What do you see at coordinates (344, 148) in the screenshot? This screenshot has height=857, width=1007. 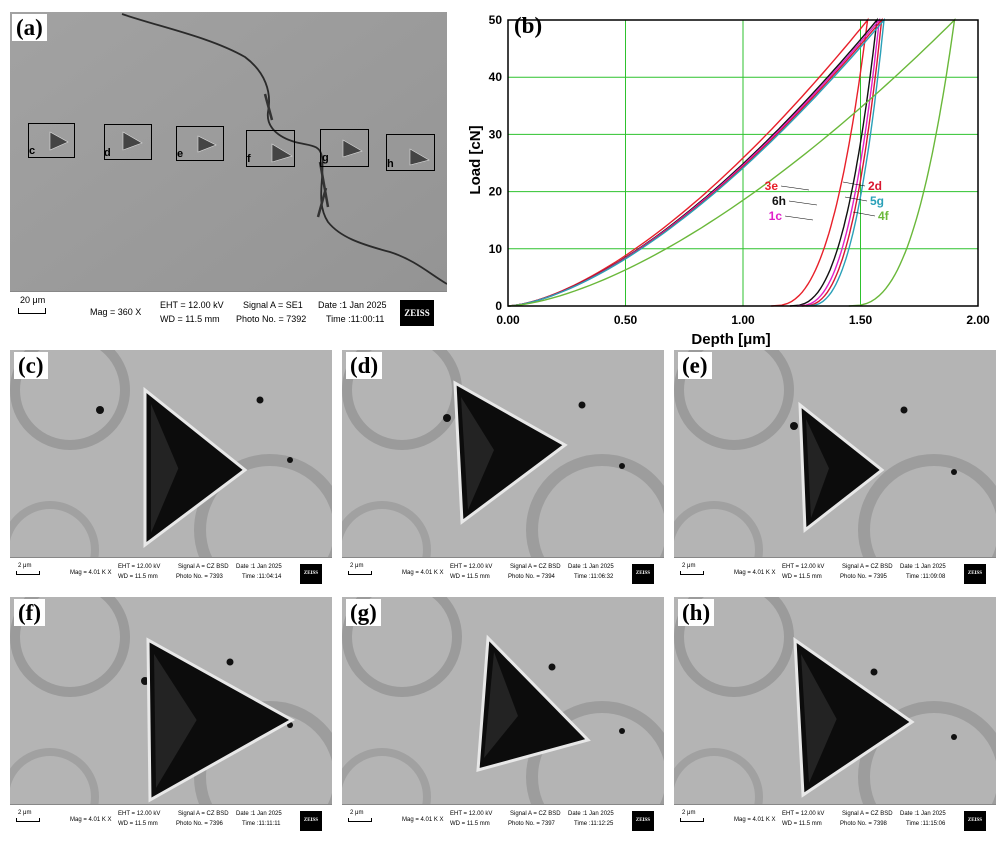 I see `indent-box-g` at bounding box center [344, 148].